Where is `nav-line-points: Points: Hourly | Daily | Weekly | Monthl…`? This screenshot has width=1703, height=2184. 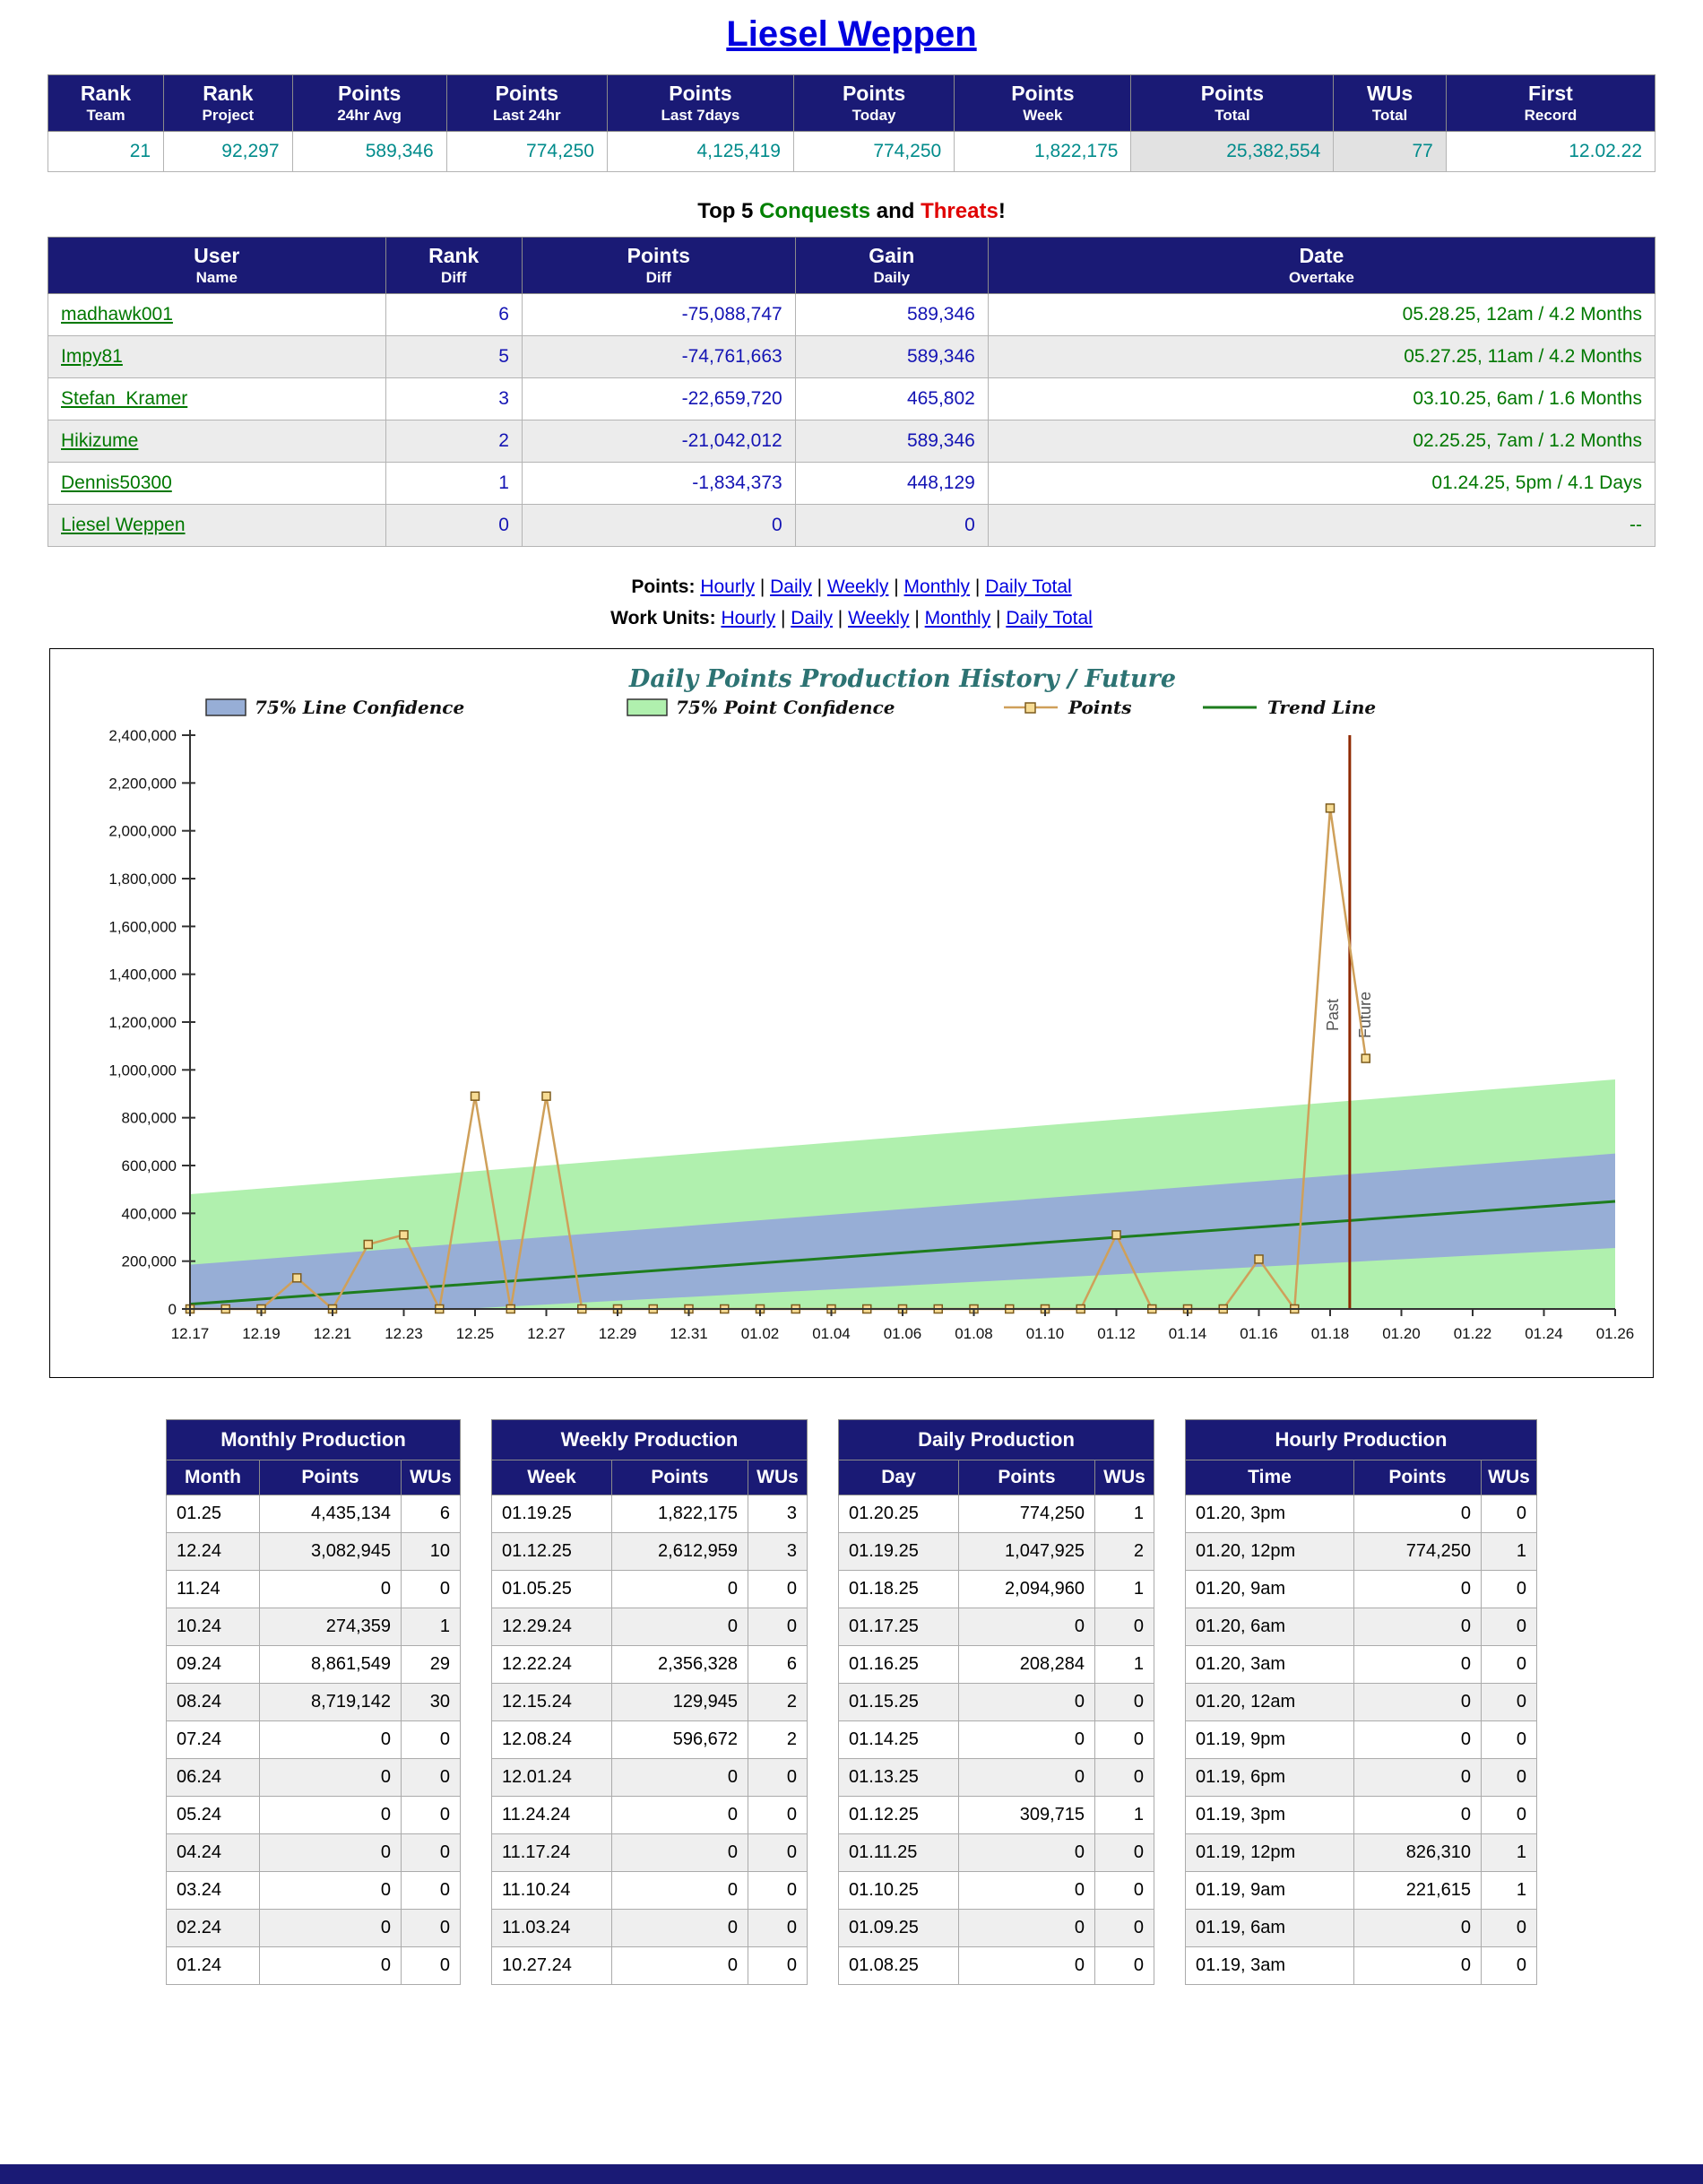
nav-line-points: Points: Hourly | Daily | Weekly | Monthl… is located at coordinates (851, 587).